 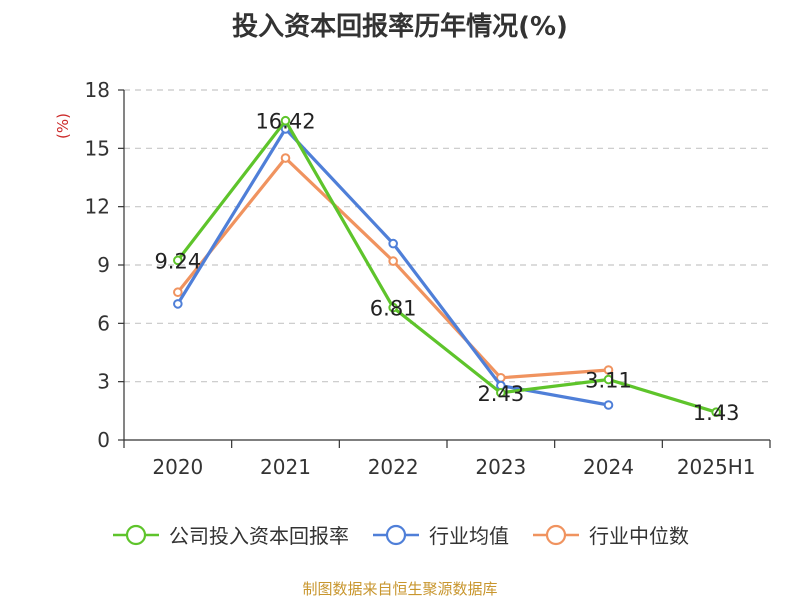 What do you see at coordinates (177, 467) in the screenshot?
I see `x-tick-label: 2020` at bounding box center [177, 467].